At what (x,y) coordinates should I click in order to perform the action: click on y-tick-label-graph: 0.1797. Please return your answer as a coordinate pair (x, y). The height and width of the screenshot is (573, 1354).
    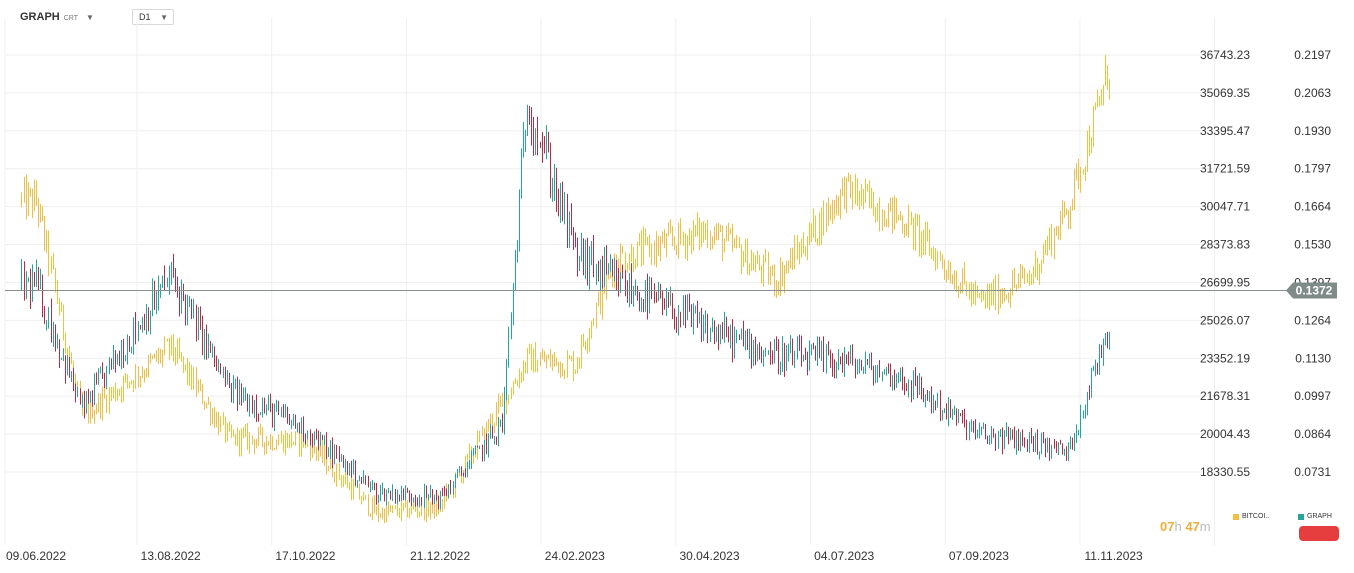
    Looking at the image, I should click on (1312, 169).